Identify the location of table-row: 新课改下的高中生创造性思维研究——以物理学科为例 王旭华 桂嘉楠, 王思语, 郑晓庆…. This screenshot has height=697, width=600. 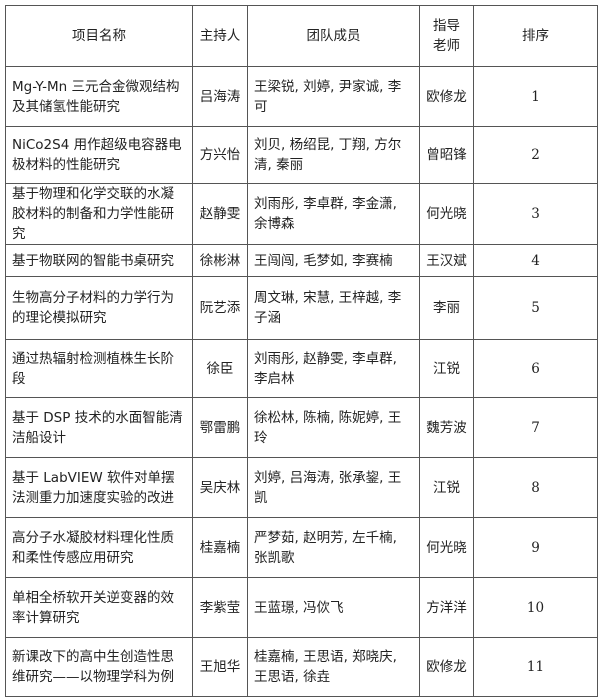
(301, 667).